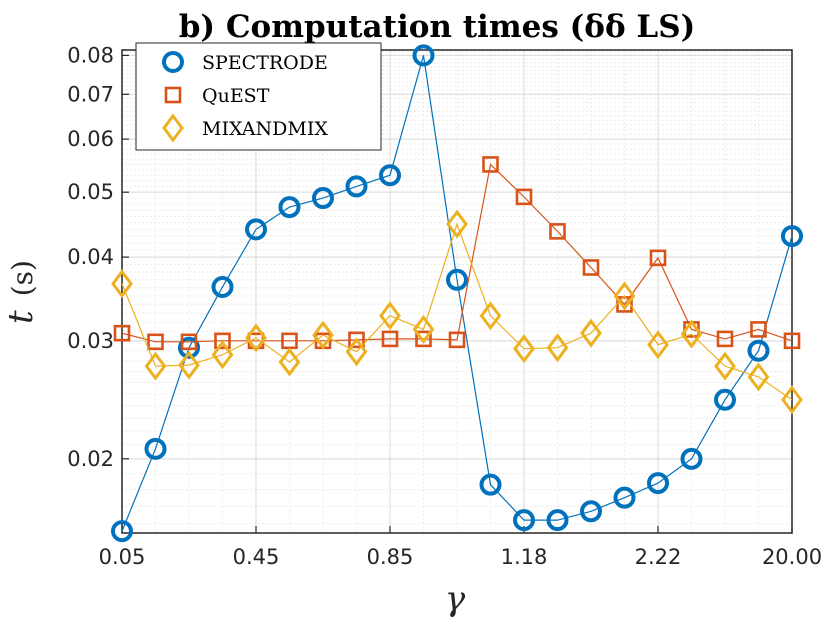 This screenshot has height=623, width=830. What do you see at coordinates (390, 557) in the screenshot?
I see `x-tick-label: 0.85` at bounding box center [390, 557].